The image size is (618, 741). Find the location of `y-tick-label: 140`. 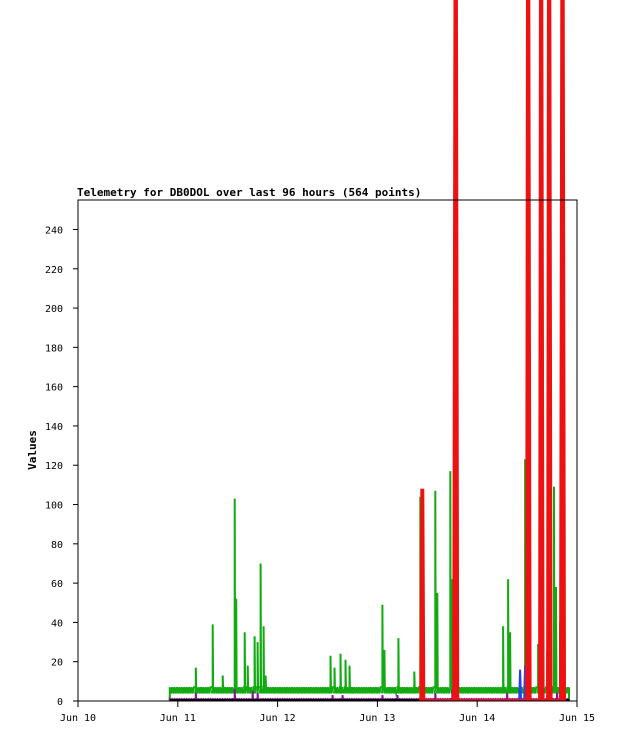

y-tick-label: 140 is located at coordinates (54, 427).